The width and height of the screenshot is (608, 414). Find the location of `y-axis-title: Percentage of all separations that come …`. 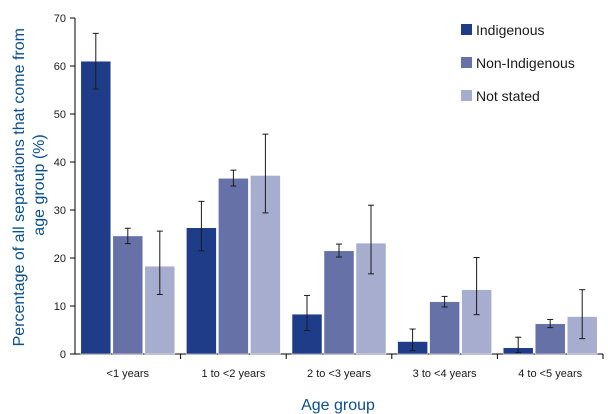

y-axis-title: Percentage of all separations that come … is located at coordinates (29, 185).